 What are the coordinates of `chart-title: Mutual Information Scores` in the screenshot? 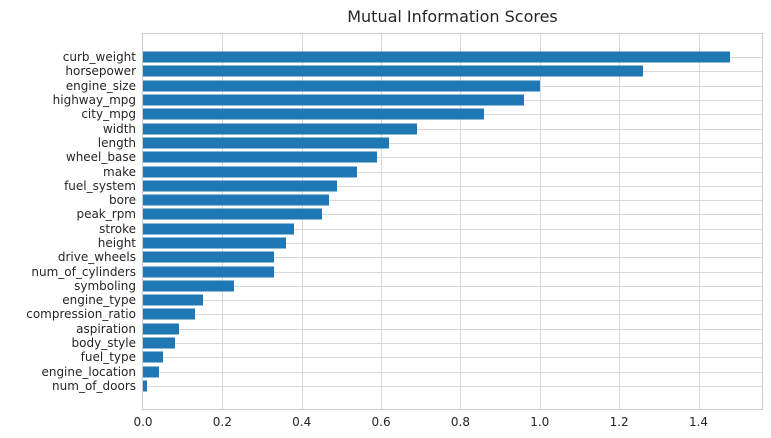 It's located at (452, 16).